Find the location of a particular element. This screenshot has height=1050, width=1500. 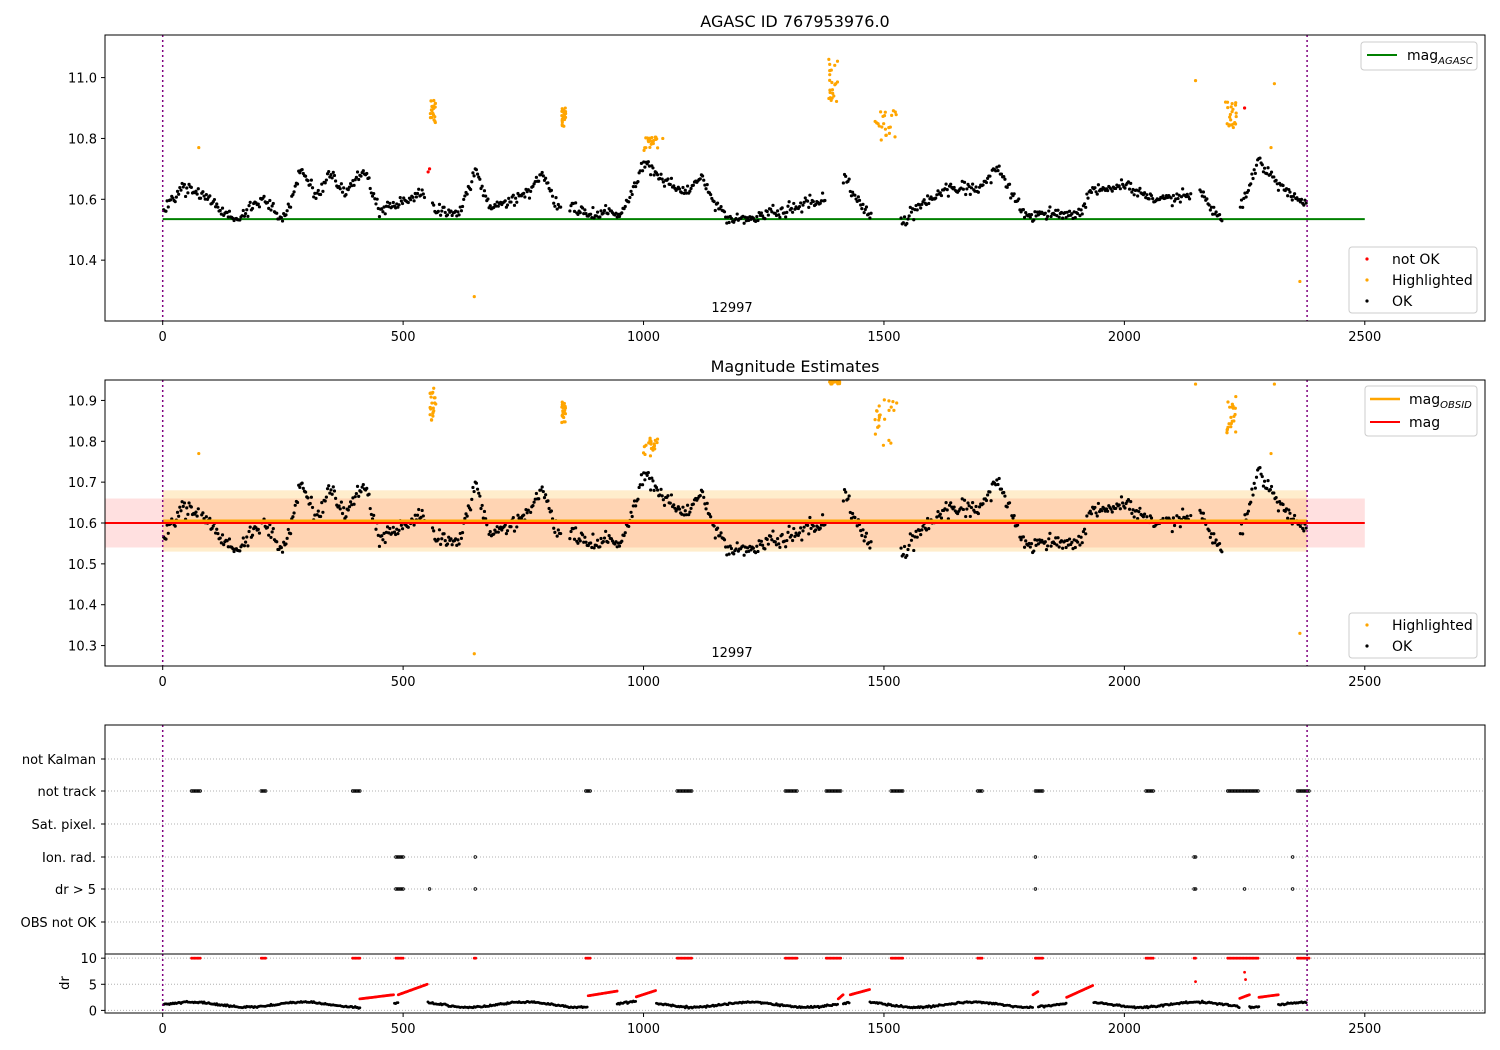

x-tick-label: 2000 is located at coordinates (1124, 337).